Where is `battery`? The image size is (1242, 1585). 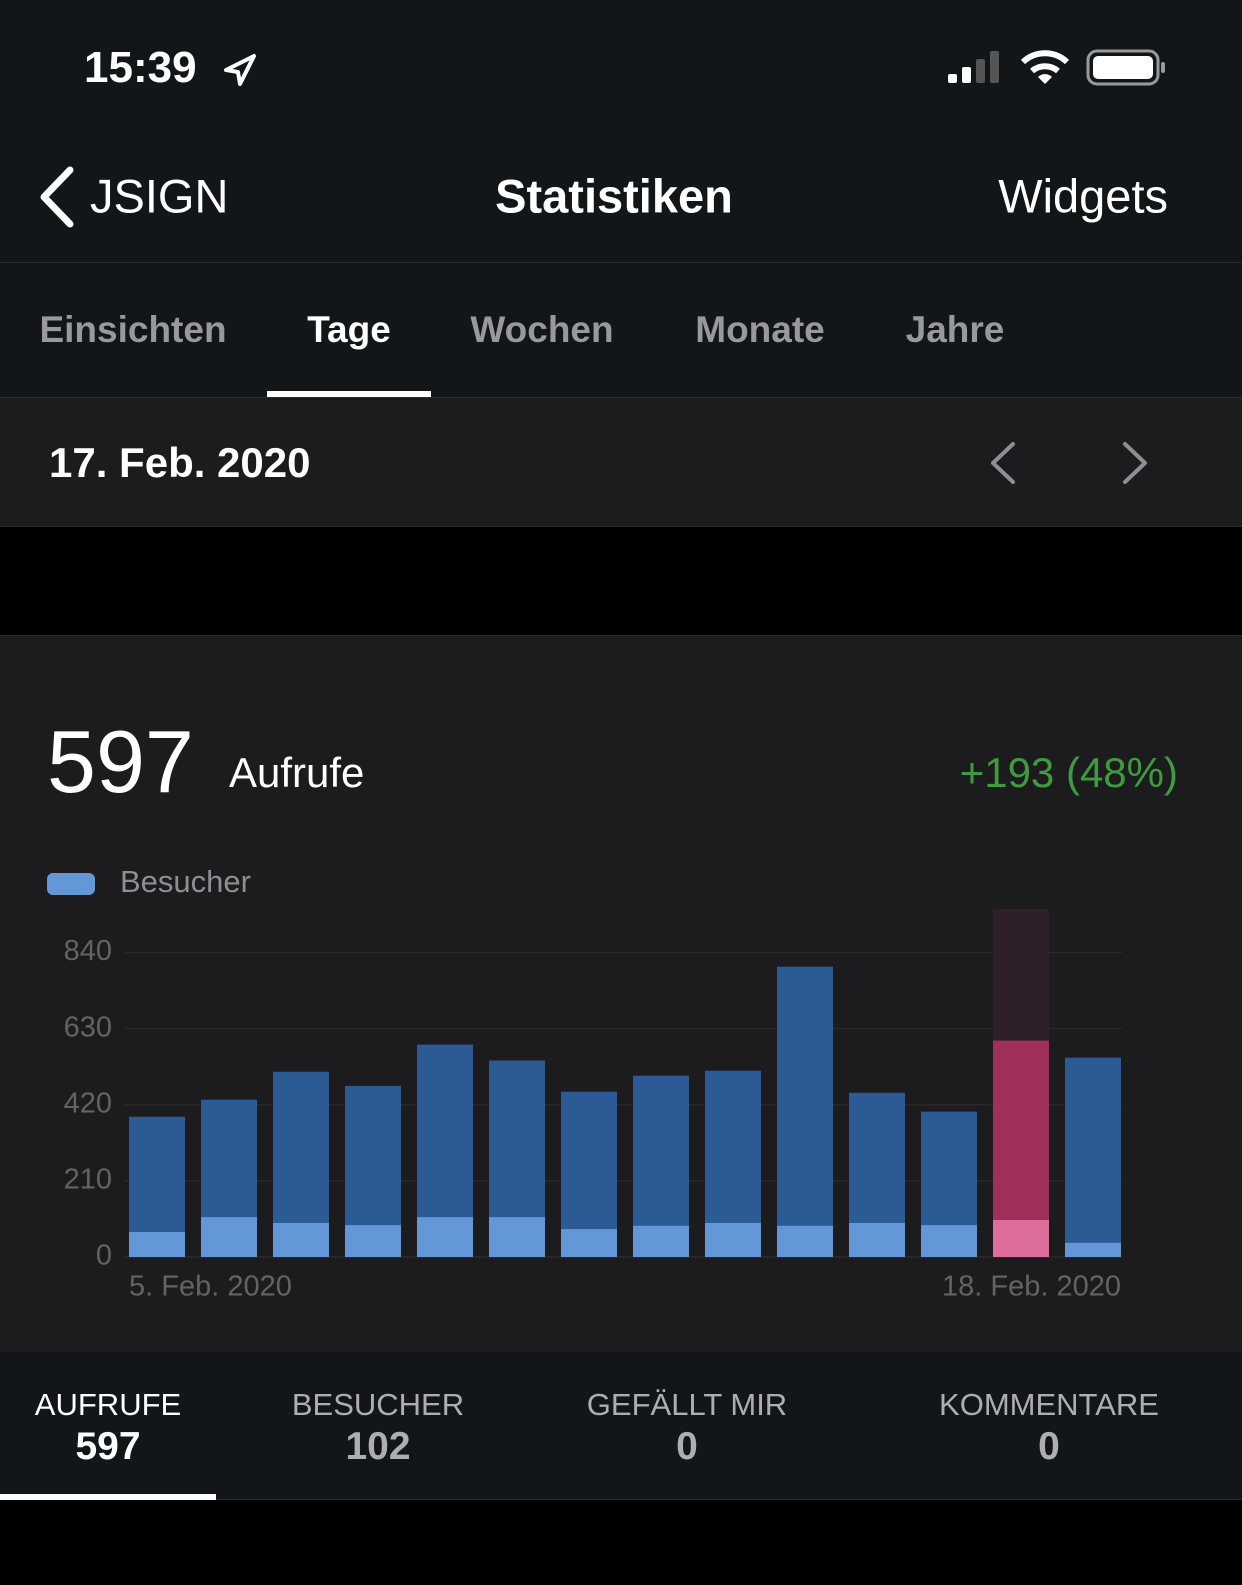 battery is located at coordinates (1123, 67).